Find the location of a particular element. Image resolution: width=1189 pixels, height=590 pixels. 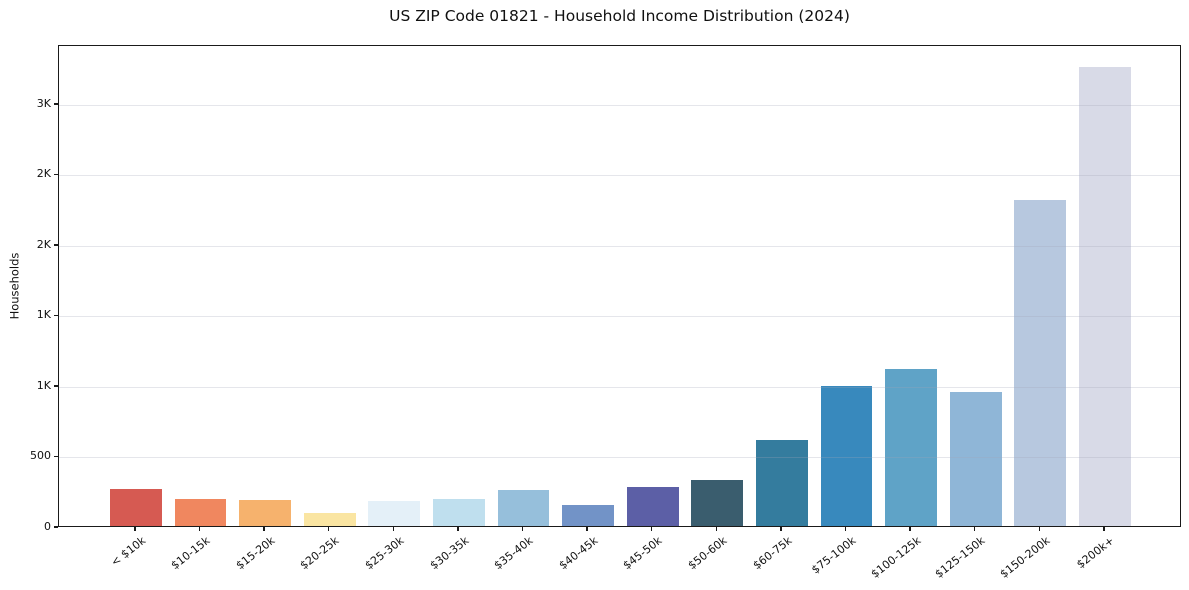

x-tick-label: $15-20k is located at coordinates (255, 553).